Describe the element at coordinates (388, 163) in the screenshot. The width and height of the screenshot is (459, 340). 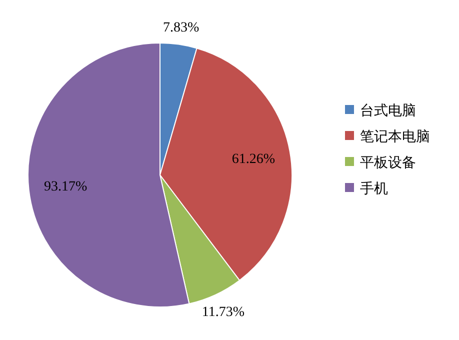
I see `legend-label: 平板设备` at that location.